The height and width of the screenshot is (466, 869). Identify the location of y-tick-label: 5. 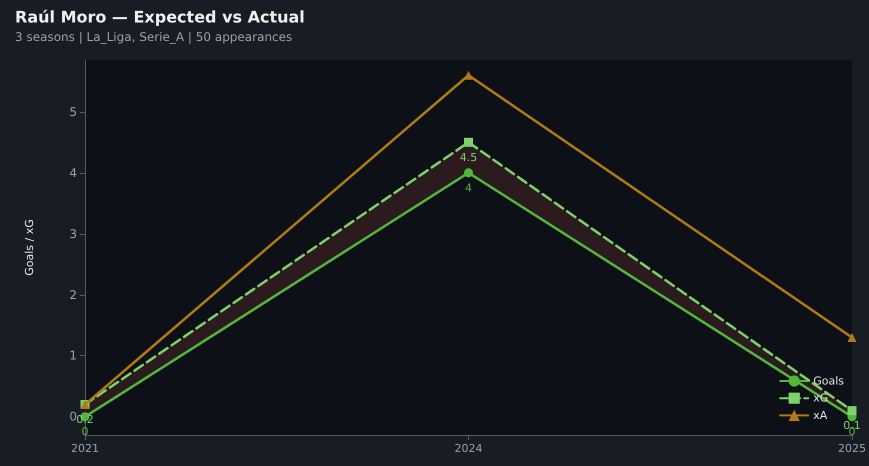
(73, 111).